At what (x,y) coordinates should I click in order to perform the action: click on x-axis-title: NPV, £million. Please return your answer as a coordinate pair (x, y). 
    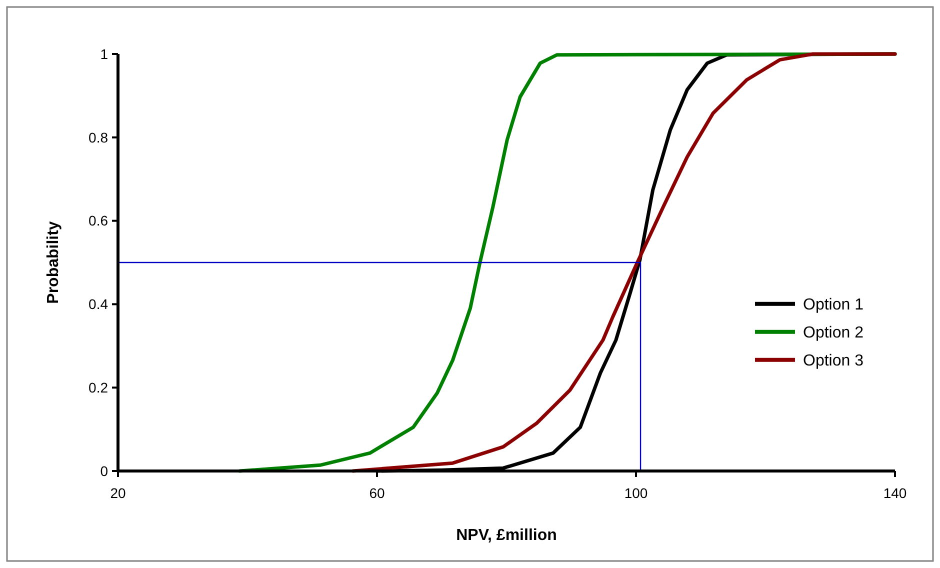
    Looking at the image, I should click on (506, 535).